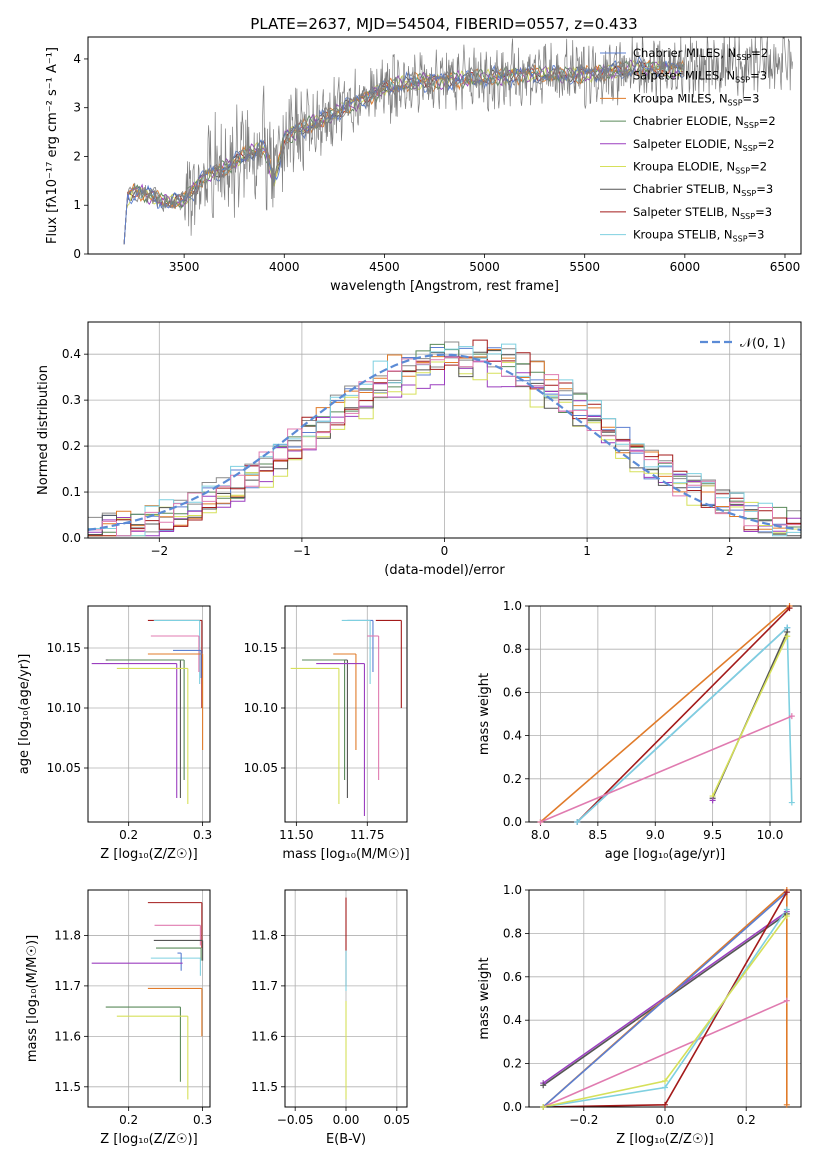 The image size is (819, 1170). I want to click on x-tick-label: 4000, so click(284, 267).